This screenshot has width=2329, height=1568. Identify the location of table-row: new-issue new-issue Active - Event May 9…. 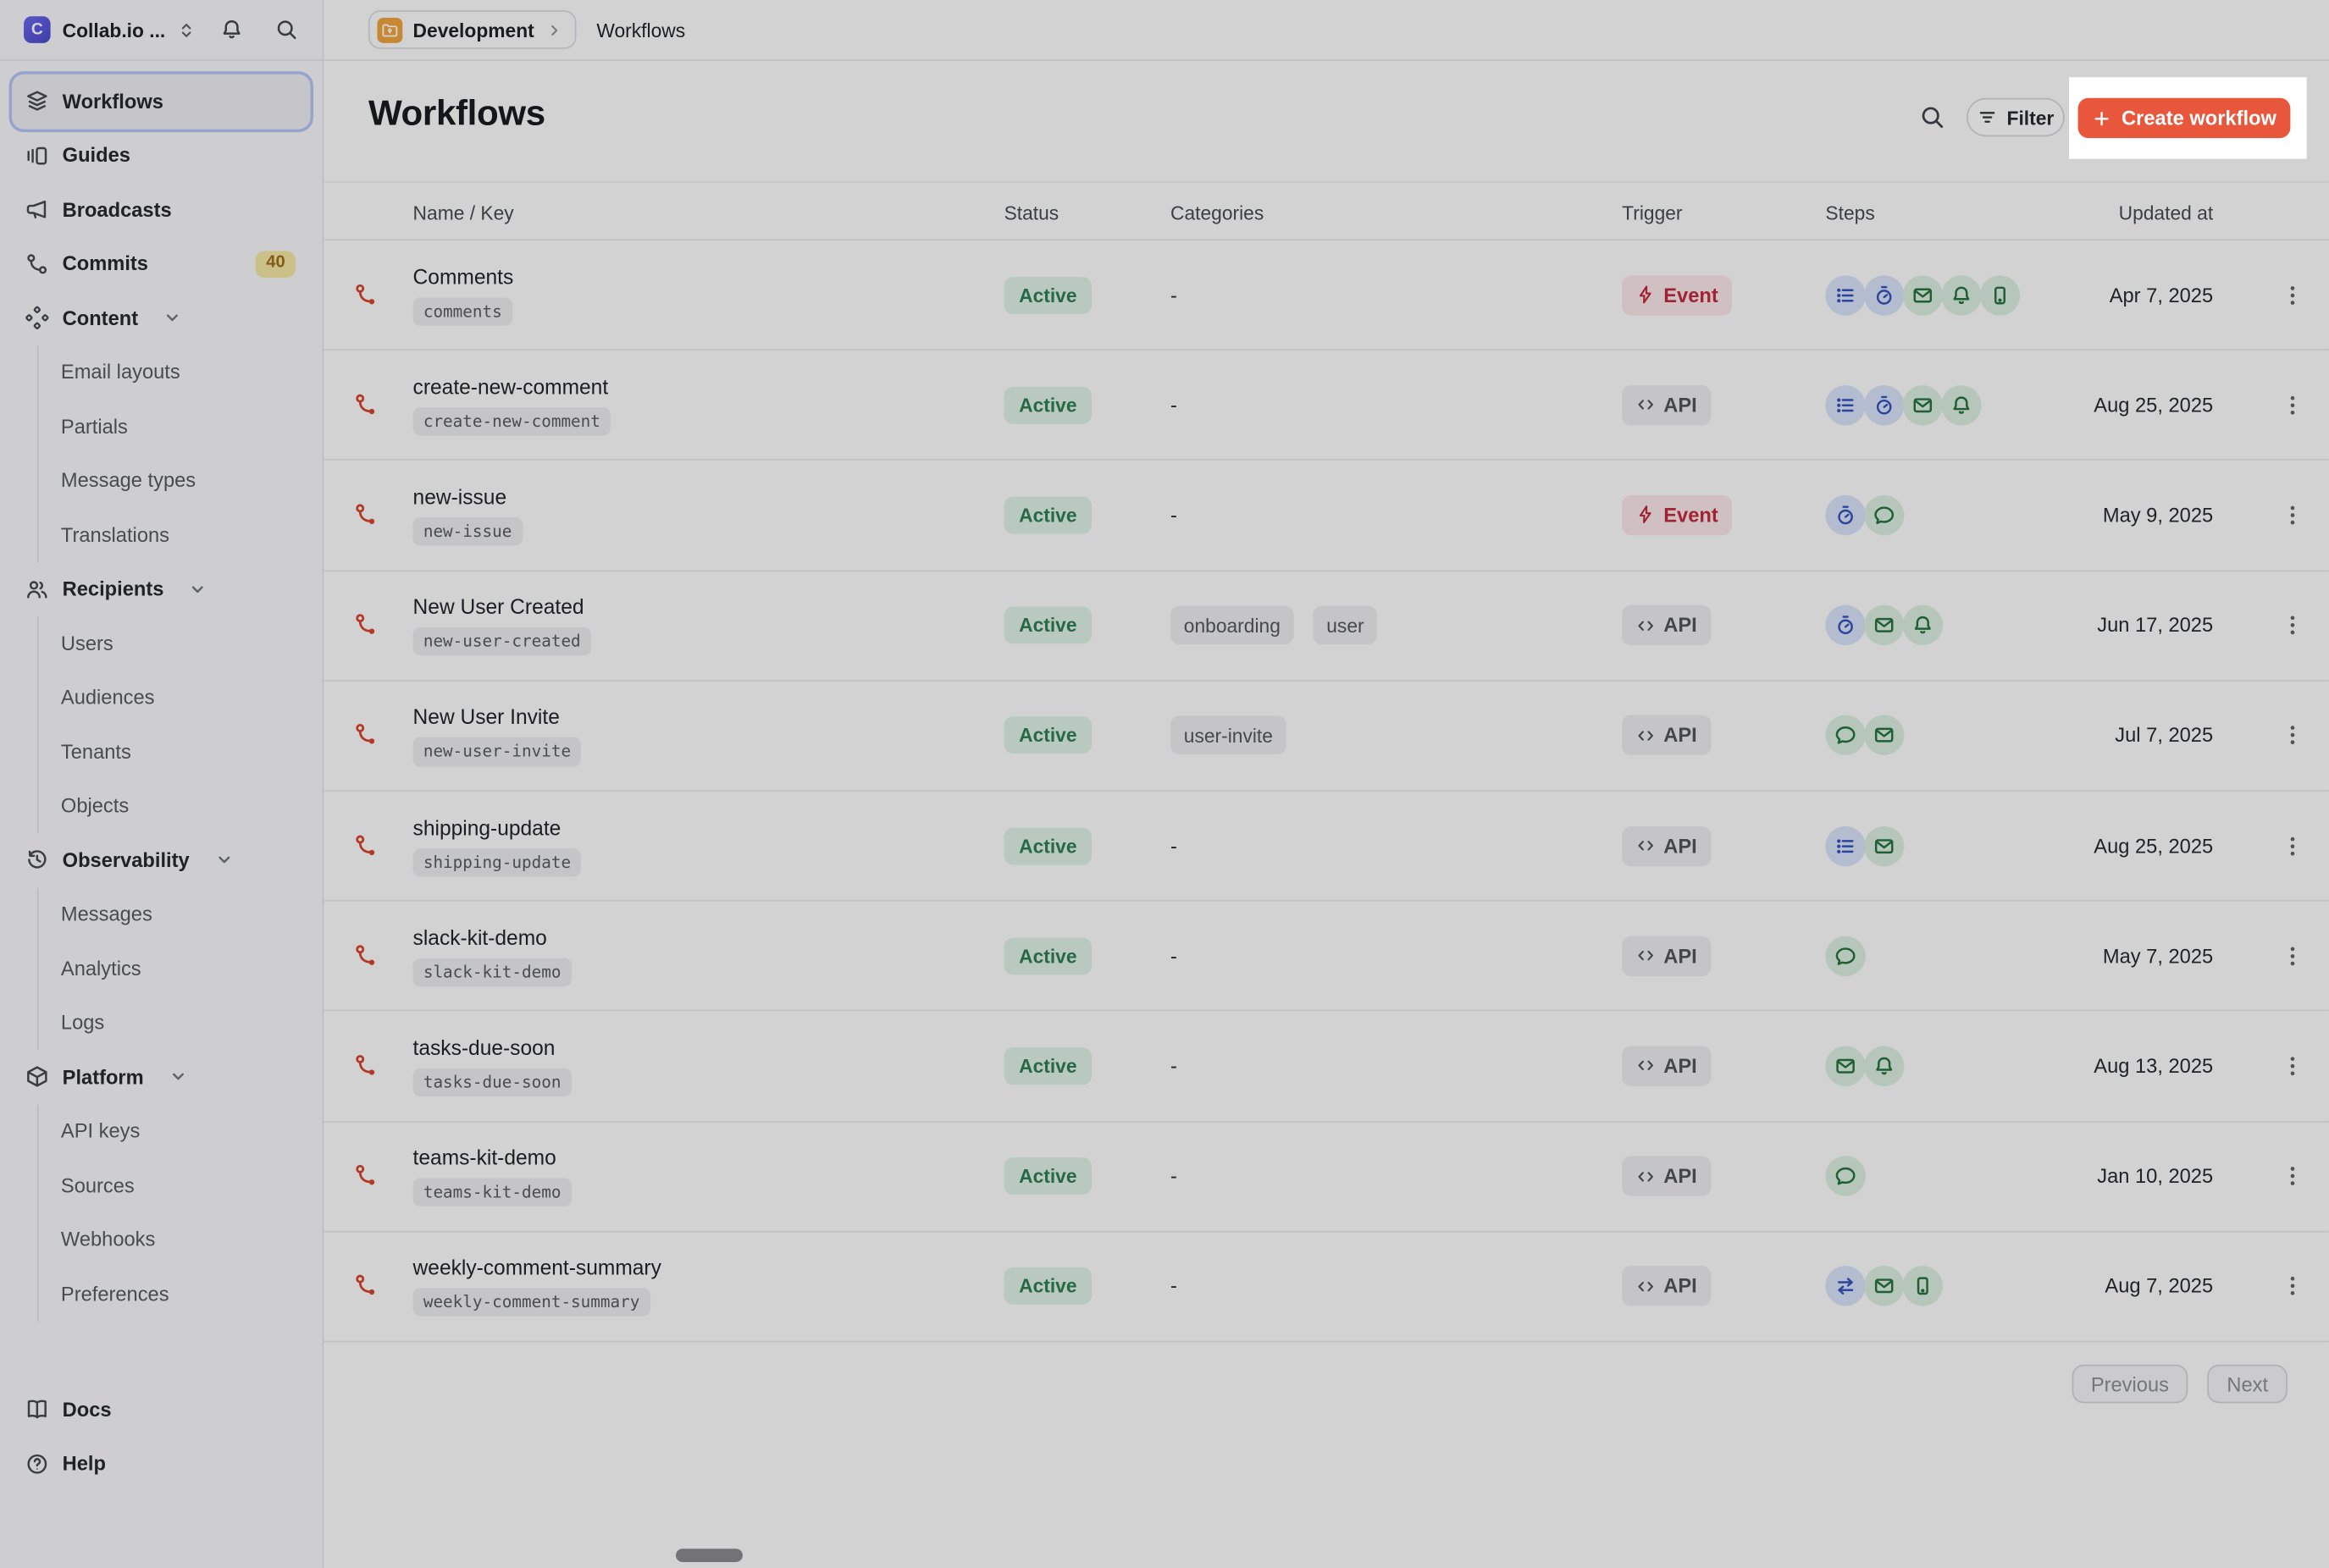
(1326, 516).